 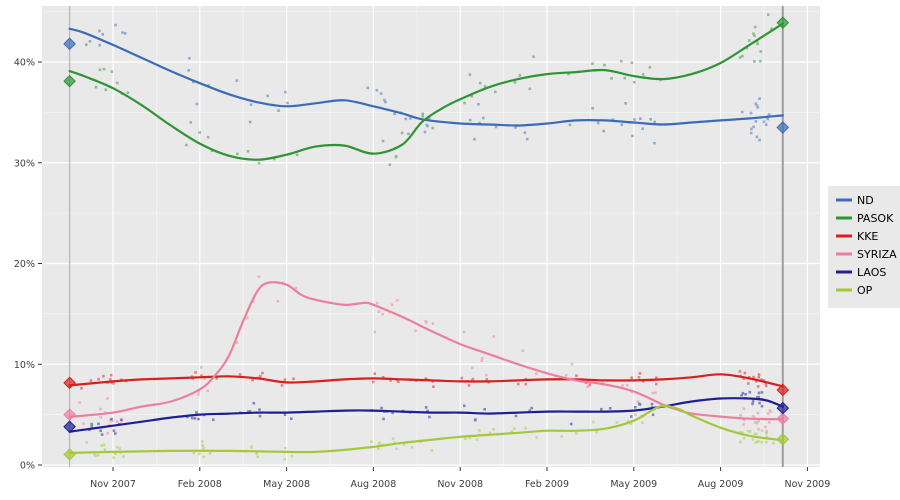 I want to click on x-tick-label: Feb 2009, so click(x=547, y=484).